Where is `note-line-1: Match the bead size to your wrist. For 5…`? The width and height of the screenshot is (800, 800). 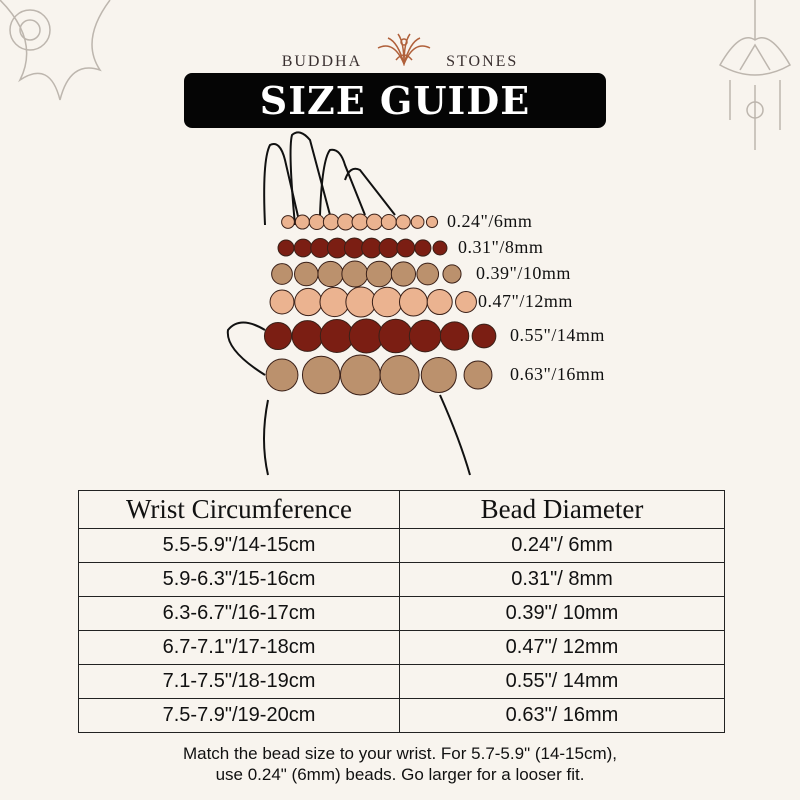 note-line-1: Match the bead size to your wrist. For 5… is located at coordinates (400, 753).